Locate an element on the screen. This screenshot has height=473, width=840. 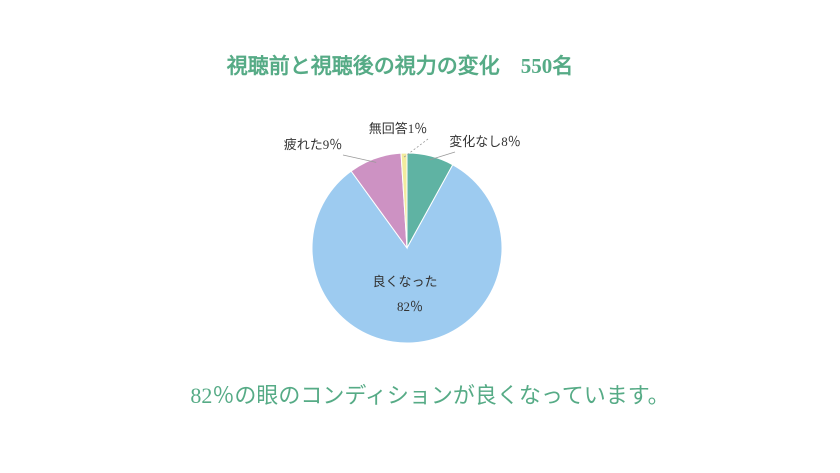
slice-category: 無回答 is located at coordinates (388, 128).